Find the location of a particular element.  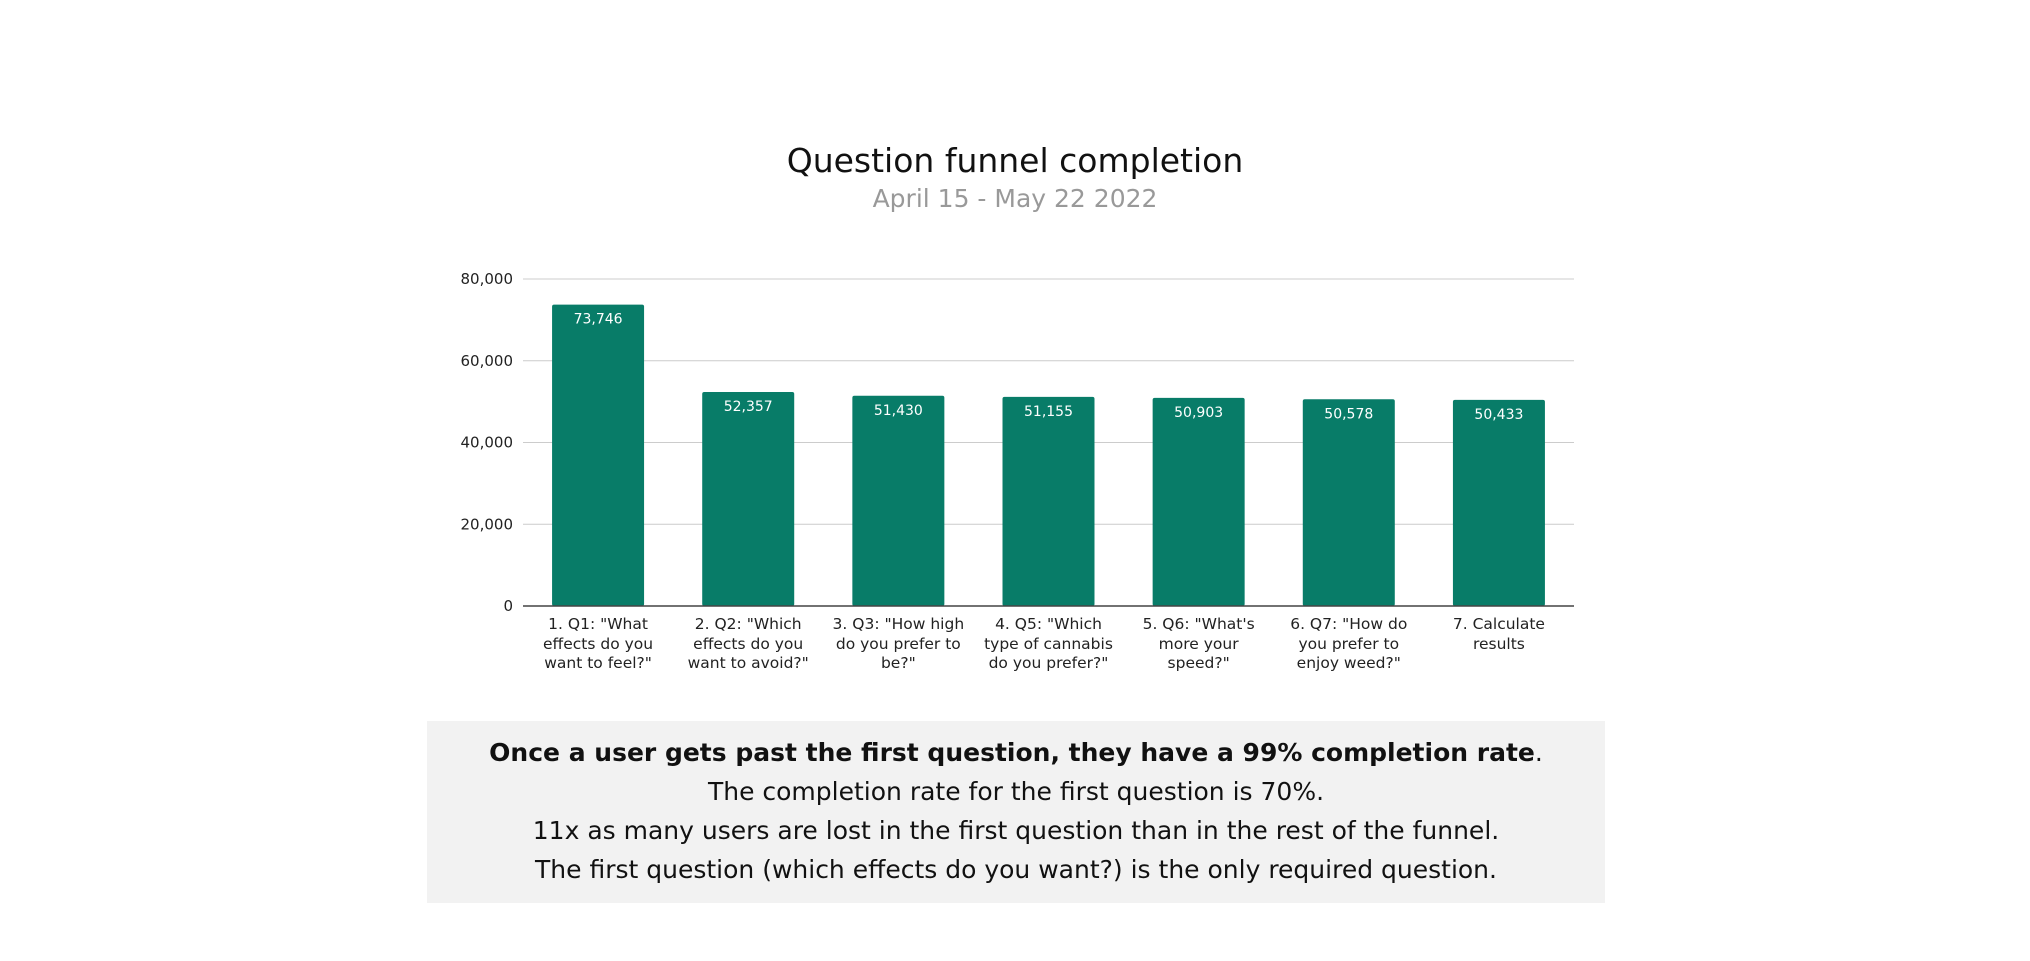

x-tick-label: 1. Q1: "What effects do you want to feel?" is located at coordinates (598, 644).